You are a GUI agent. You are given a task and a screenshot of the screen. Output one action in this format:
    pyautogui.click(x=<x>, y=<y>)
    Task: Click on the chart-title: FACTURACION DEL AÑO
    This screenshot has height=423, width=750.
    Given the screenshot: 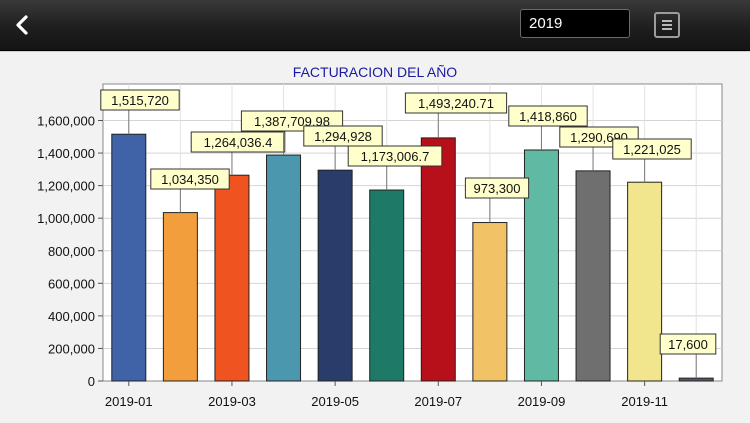 What is the action you would take?
    pyautogui.click(x=375, y=72)
    